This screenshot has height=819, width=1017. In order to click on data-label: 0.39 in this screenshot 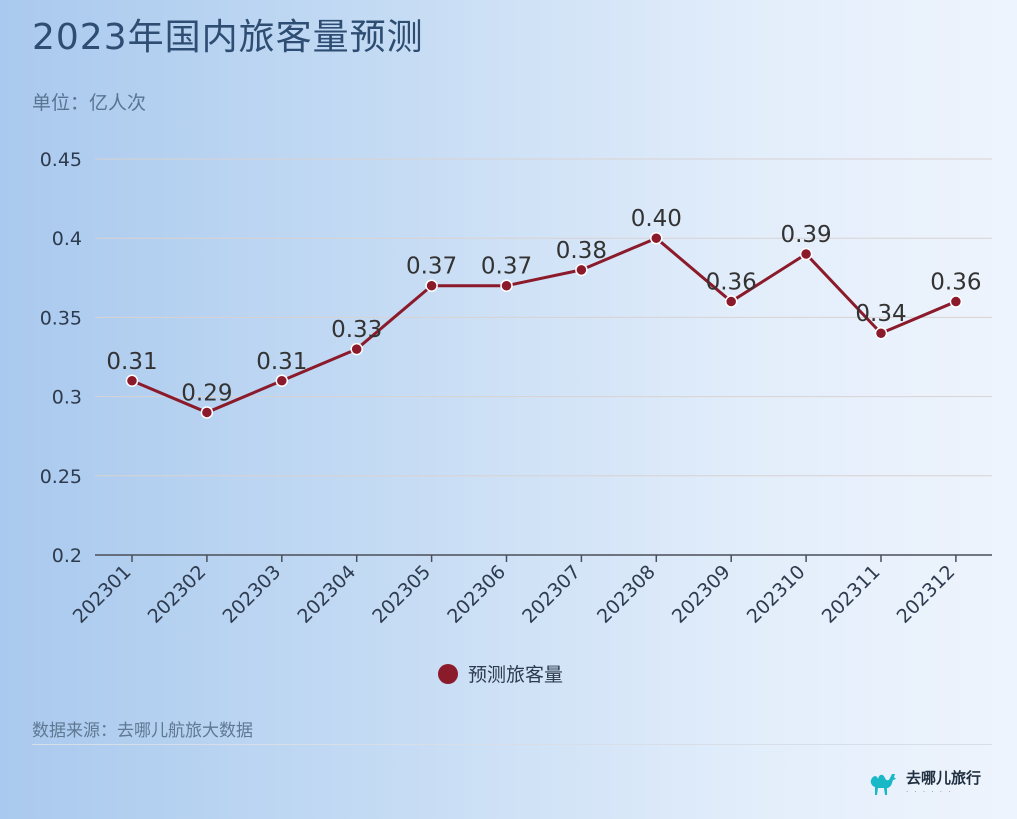, I will do `click(805, 235)`.